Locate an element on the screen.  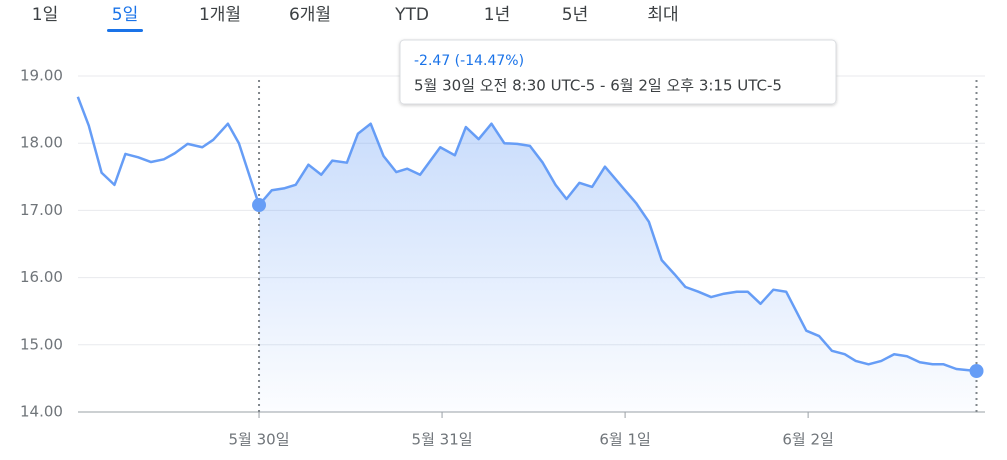
y-tick-label: 16.00 is located at coordinates (41, 277).